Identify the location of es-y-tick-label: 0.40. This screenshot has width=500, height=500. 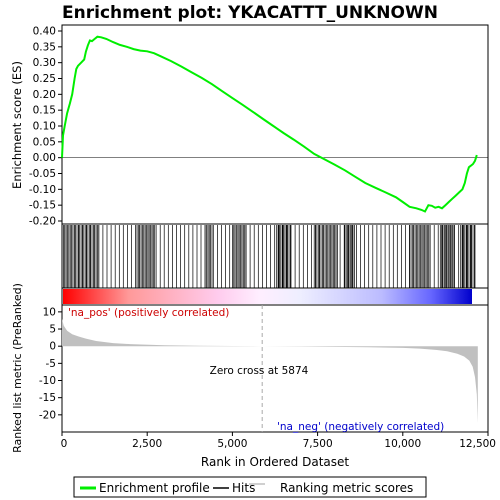
(44, 32).